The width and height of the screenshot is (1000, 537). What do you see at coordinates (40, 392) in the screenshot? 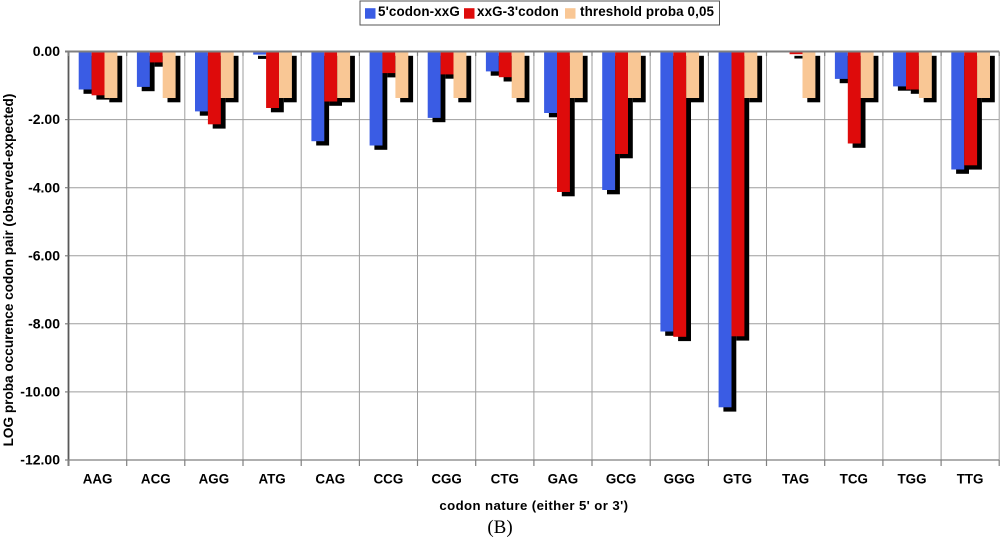
I see `svg-text: -10.00` at bounding box center [40, 392].